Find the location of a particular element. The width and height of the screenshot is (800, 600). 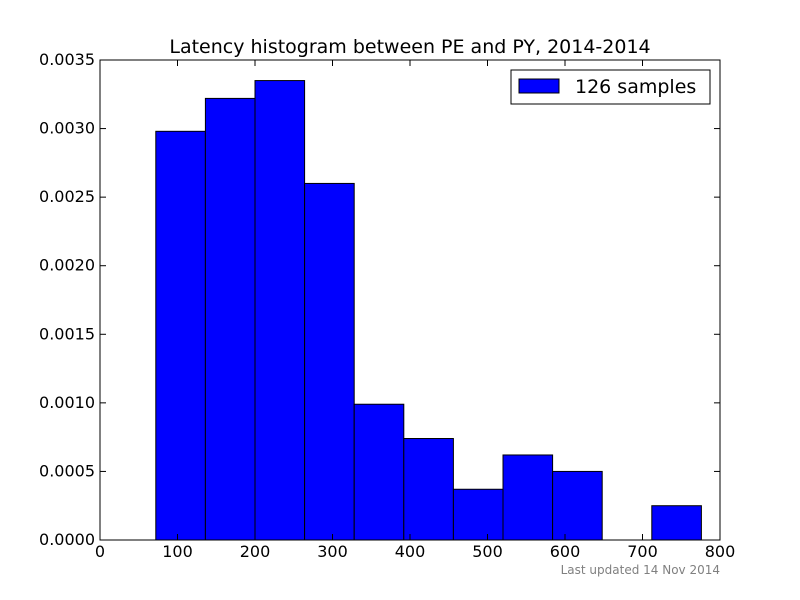

y-tick-label-4: 0.0020 is located at coordinates (67, 265).